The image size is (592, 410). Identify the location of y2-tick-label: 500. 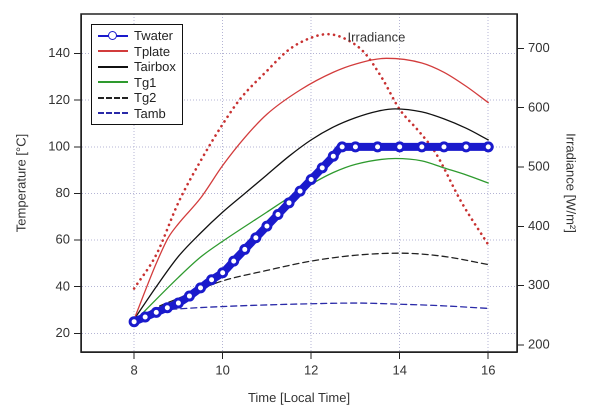
(539, 166).